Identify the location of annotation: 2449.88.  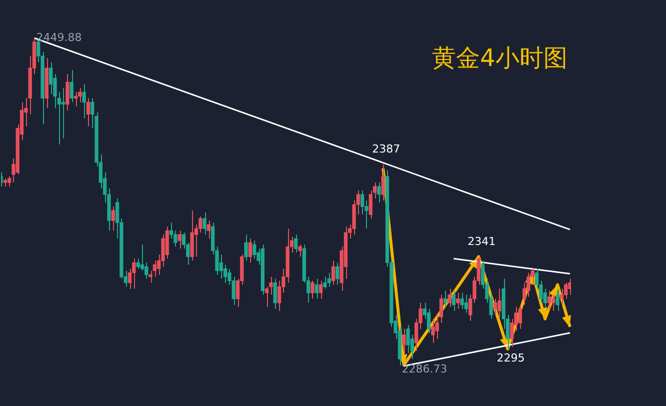
(59, 37).